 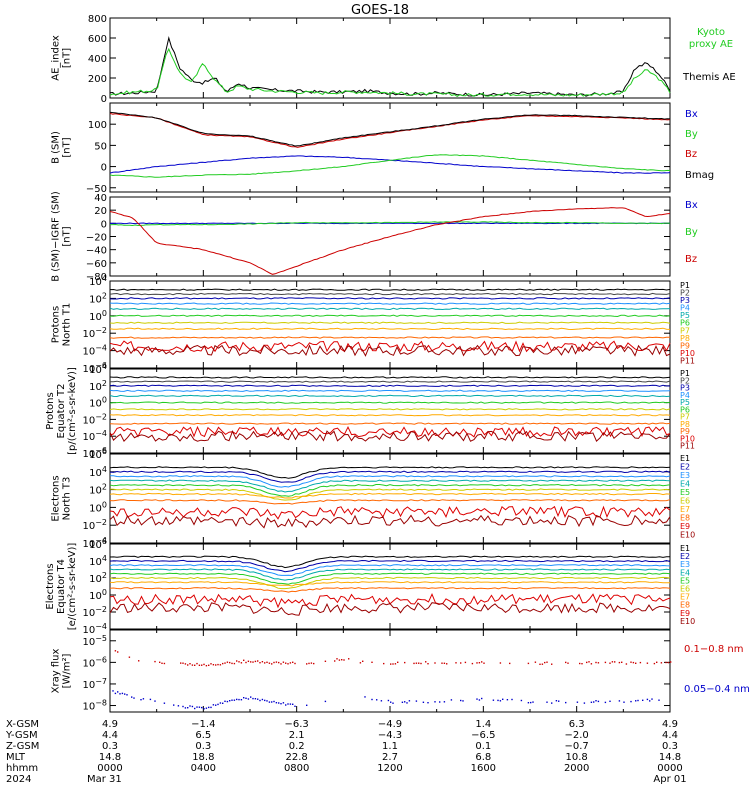 I want to click on y-axis-label: [nT], so click(x=67, y=236).